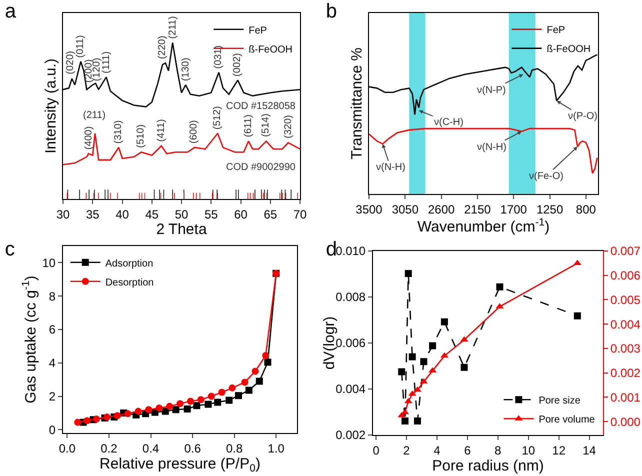 The width and height of the screenshot is (642, 476). What do you see at coordinates (625, 421) in the screenshot?
I see `y2-tick-label: 0.000` at bounding box center [625, 421].